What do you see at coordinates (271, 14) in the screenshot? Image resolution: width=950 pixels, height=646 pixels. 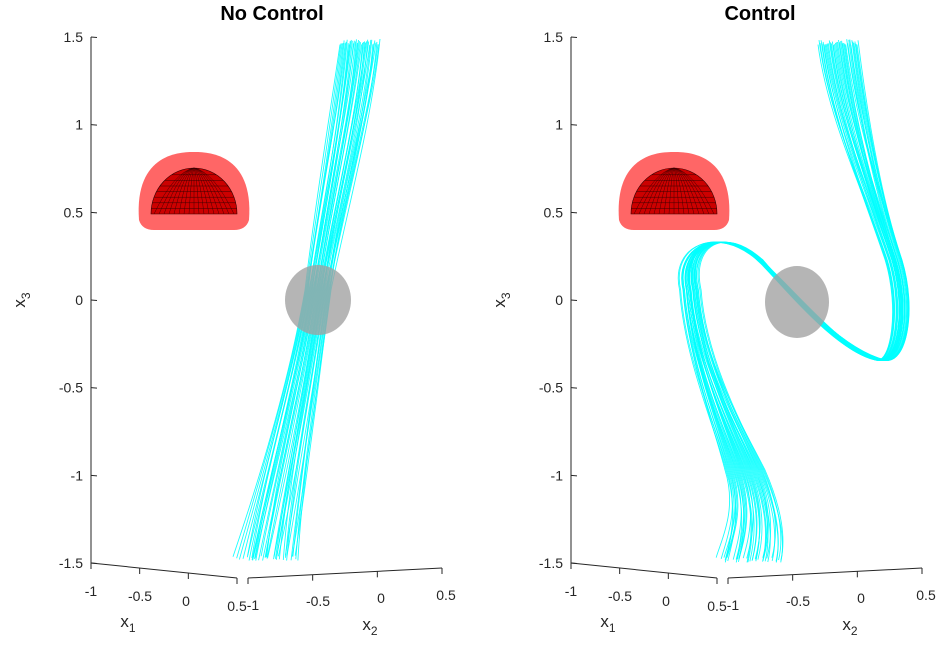 I see `panel-title: No Control` at bounding box center [271, 14].